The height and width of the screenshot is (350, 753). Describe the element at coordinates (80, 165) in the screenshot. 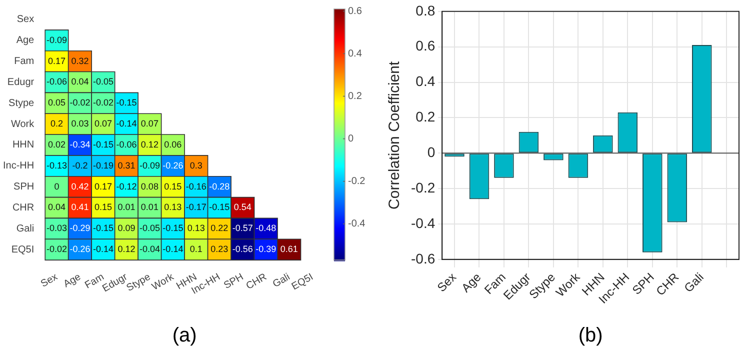

I see `data-label: -0.2` at that location.